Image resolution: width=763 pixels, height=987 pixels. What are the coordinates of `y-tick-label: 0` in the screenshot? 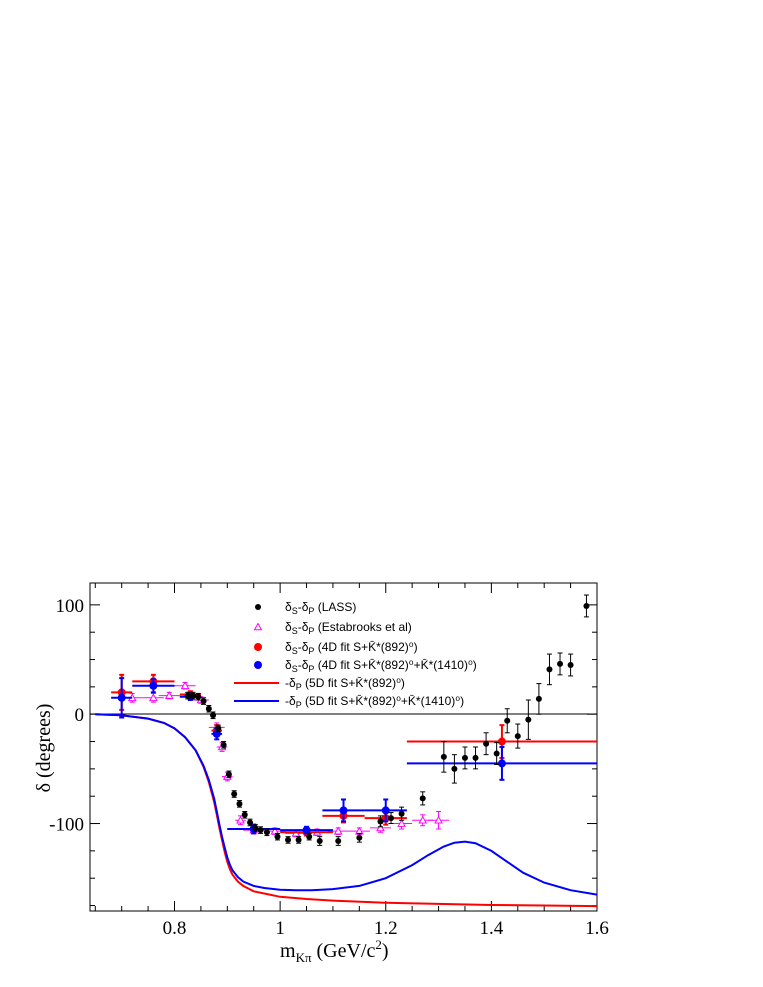 It's located at (80, 715).